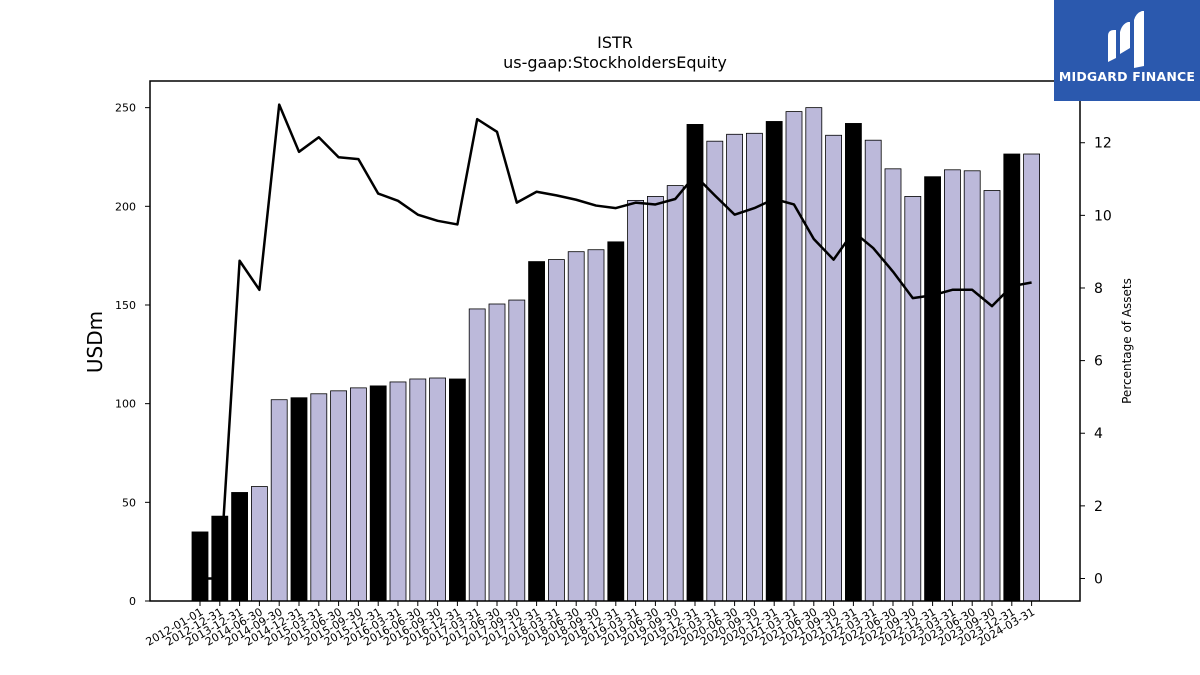  What do you see at coordinates (1103, 144) in the screenshot?
I see `y2-tick-label: 12` at bounding box center [1103, 144].